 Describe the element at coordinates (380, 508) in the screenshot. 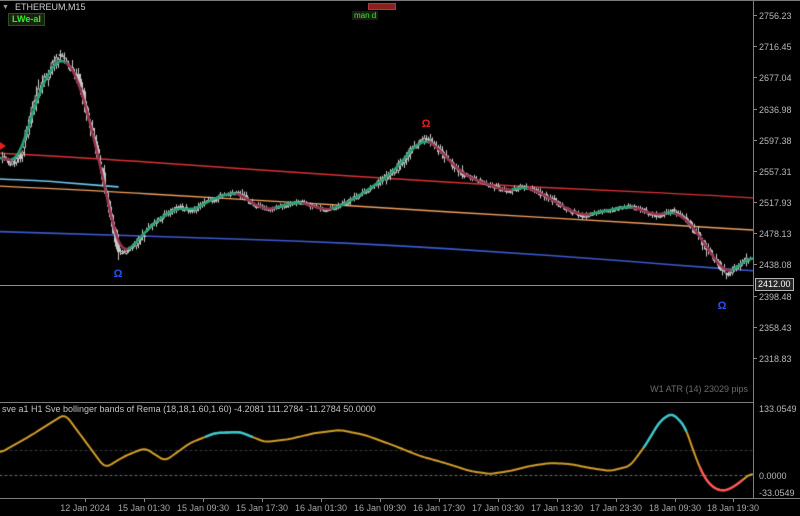

I see `time-scale-label: 16 Jan 09:30` at that location.